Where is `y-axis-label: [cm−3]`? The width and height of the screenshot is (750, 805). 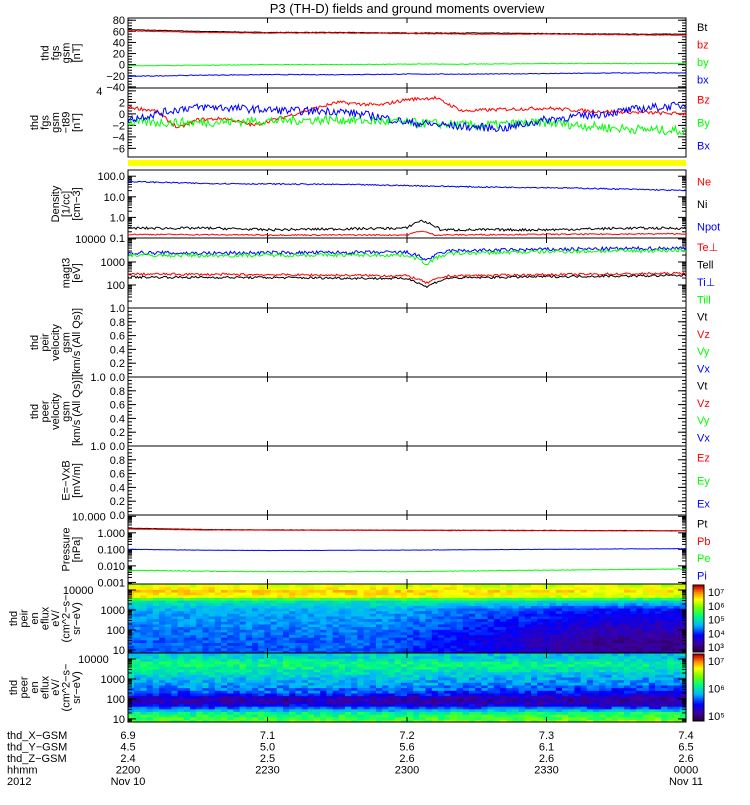
y-axis-label: [cm−3] is located at coordinates (77, 203).